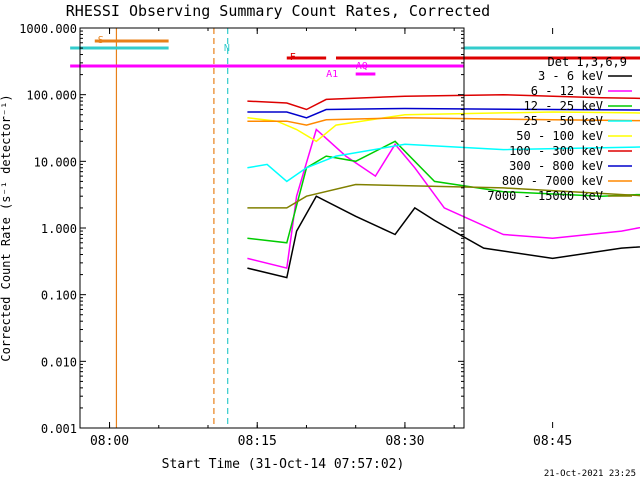 This screenshot has height=480, width=640. What do you see at coordinates (362, 66) in the screenshot?
I see `flag-label: AQ` at bounding box center [362, 66].